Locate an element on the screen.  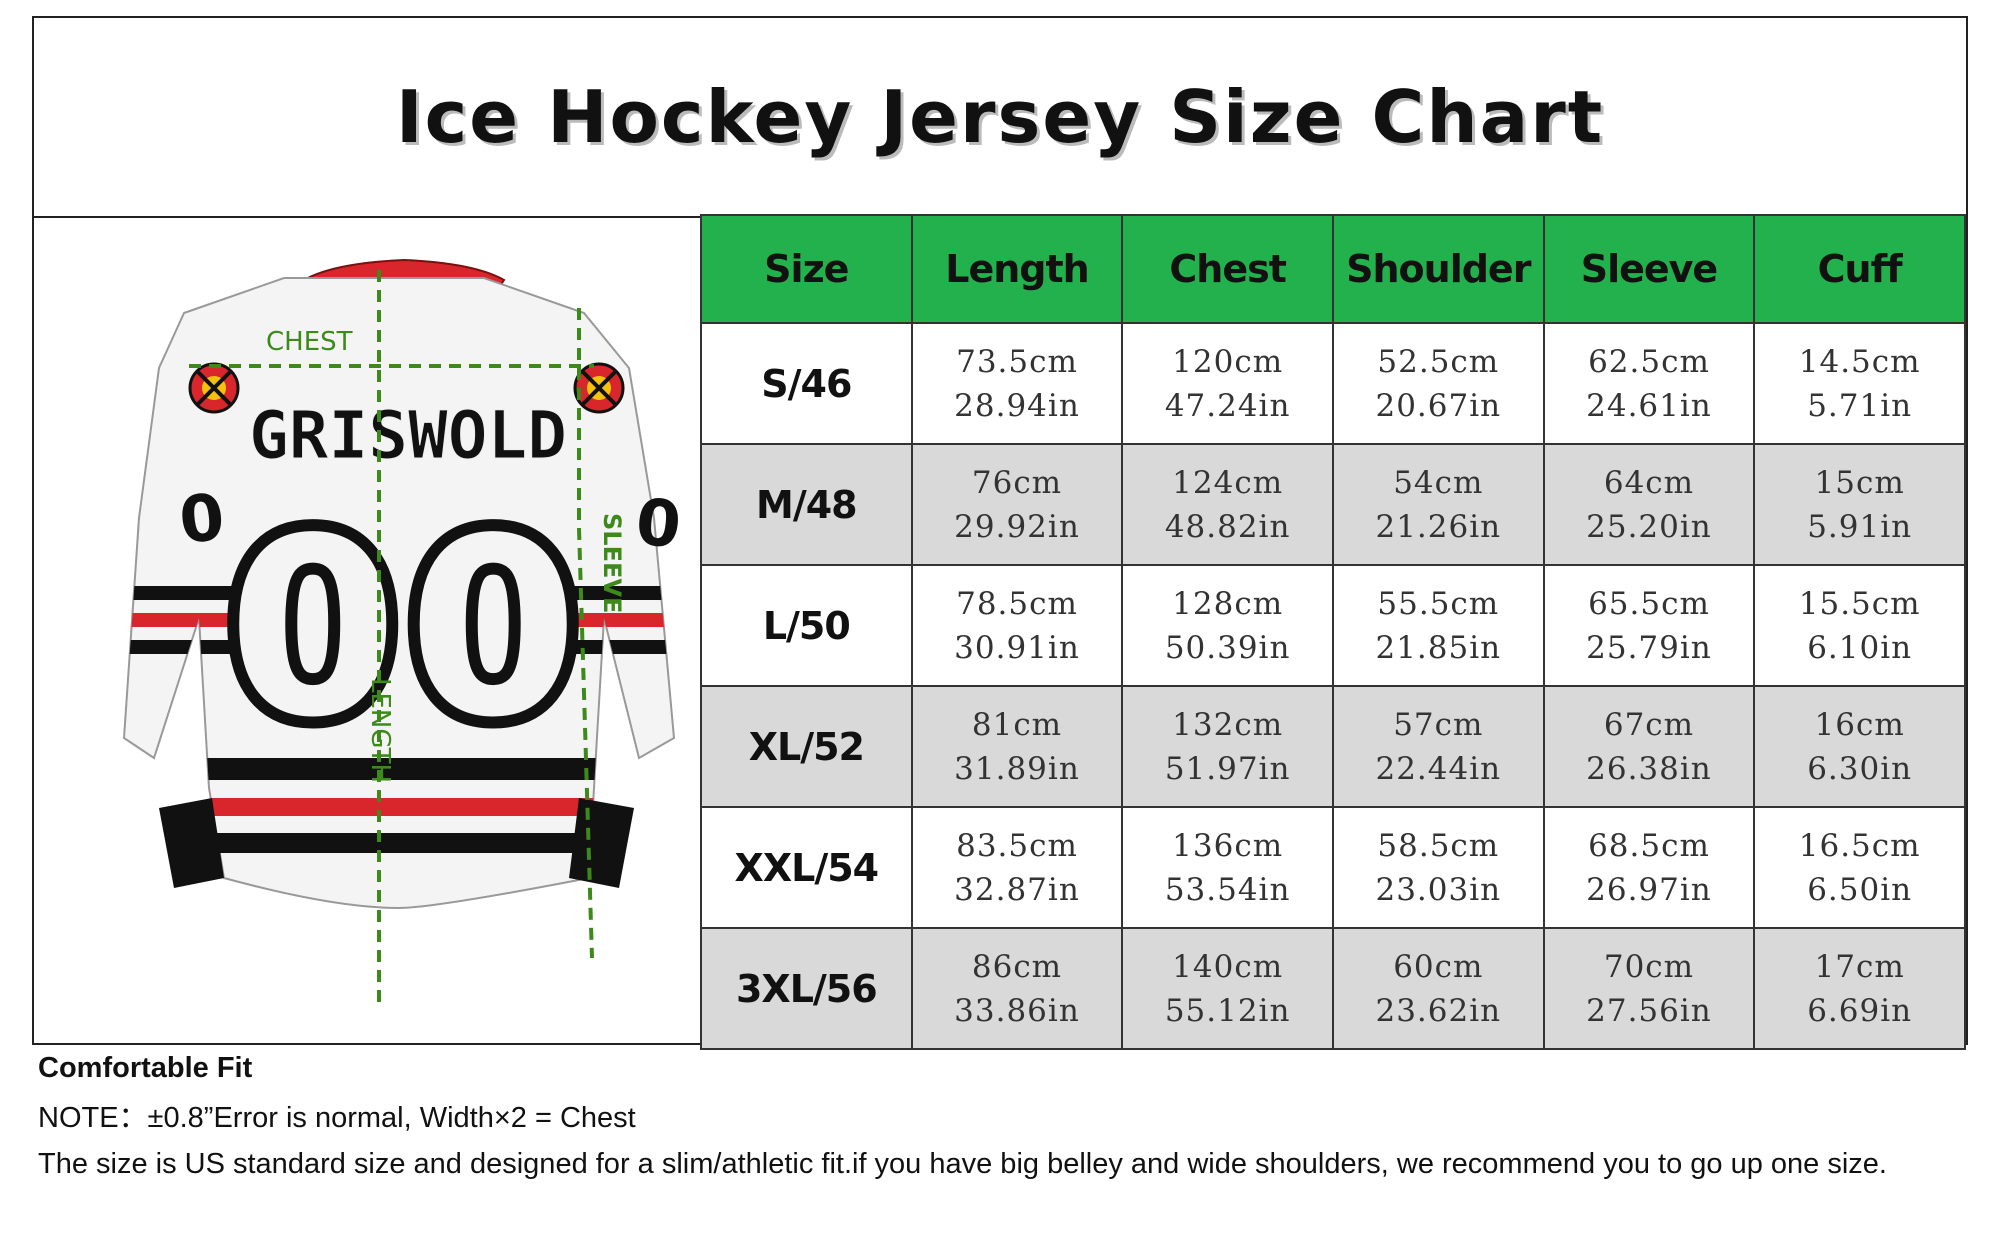
measurement-cell: 128cm 50.39in is located at coordinates (1227, 625).